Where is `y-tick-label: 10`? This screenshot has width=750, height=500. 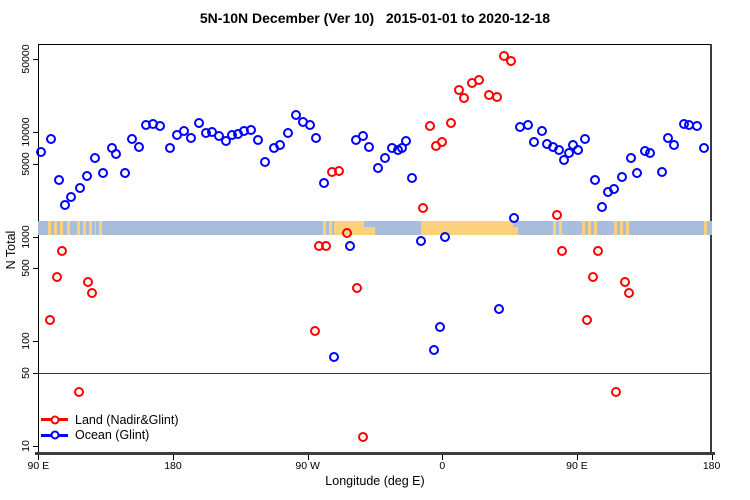
y-tick-label: 10 is located at coordinates (26, 445).